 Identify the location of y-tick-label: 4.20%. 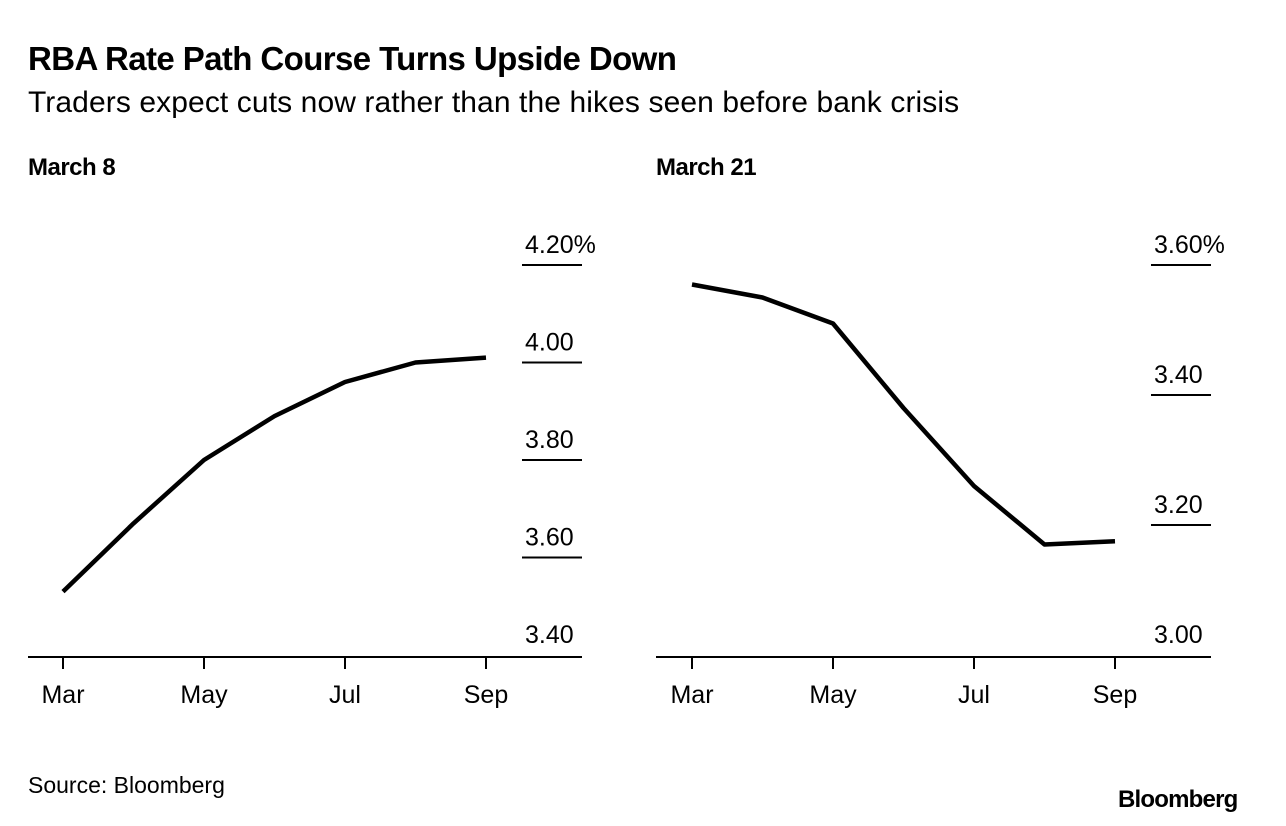
(560, 245).